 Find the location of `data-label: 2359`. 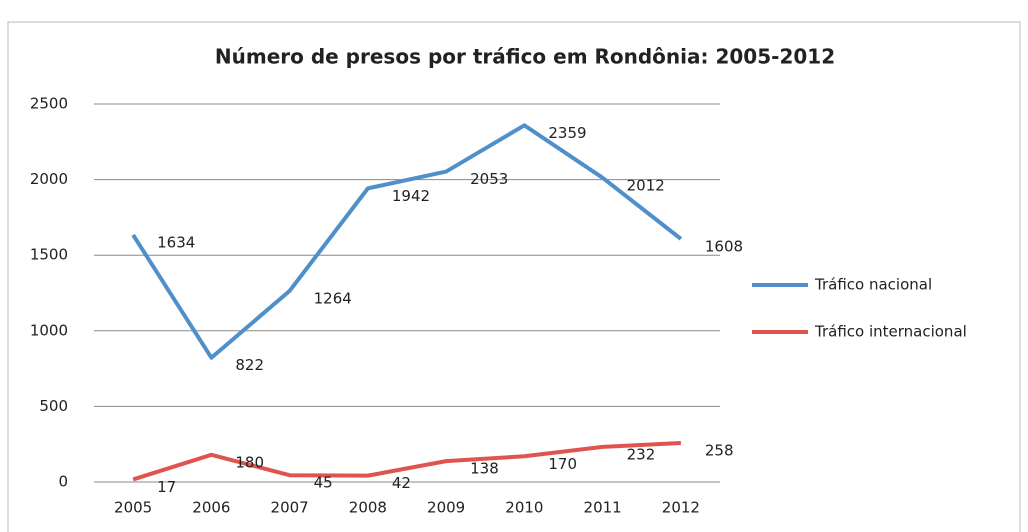

data-label: 2359 is located at coordinates (567, 133).